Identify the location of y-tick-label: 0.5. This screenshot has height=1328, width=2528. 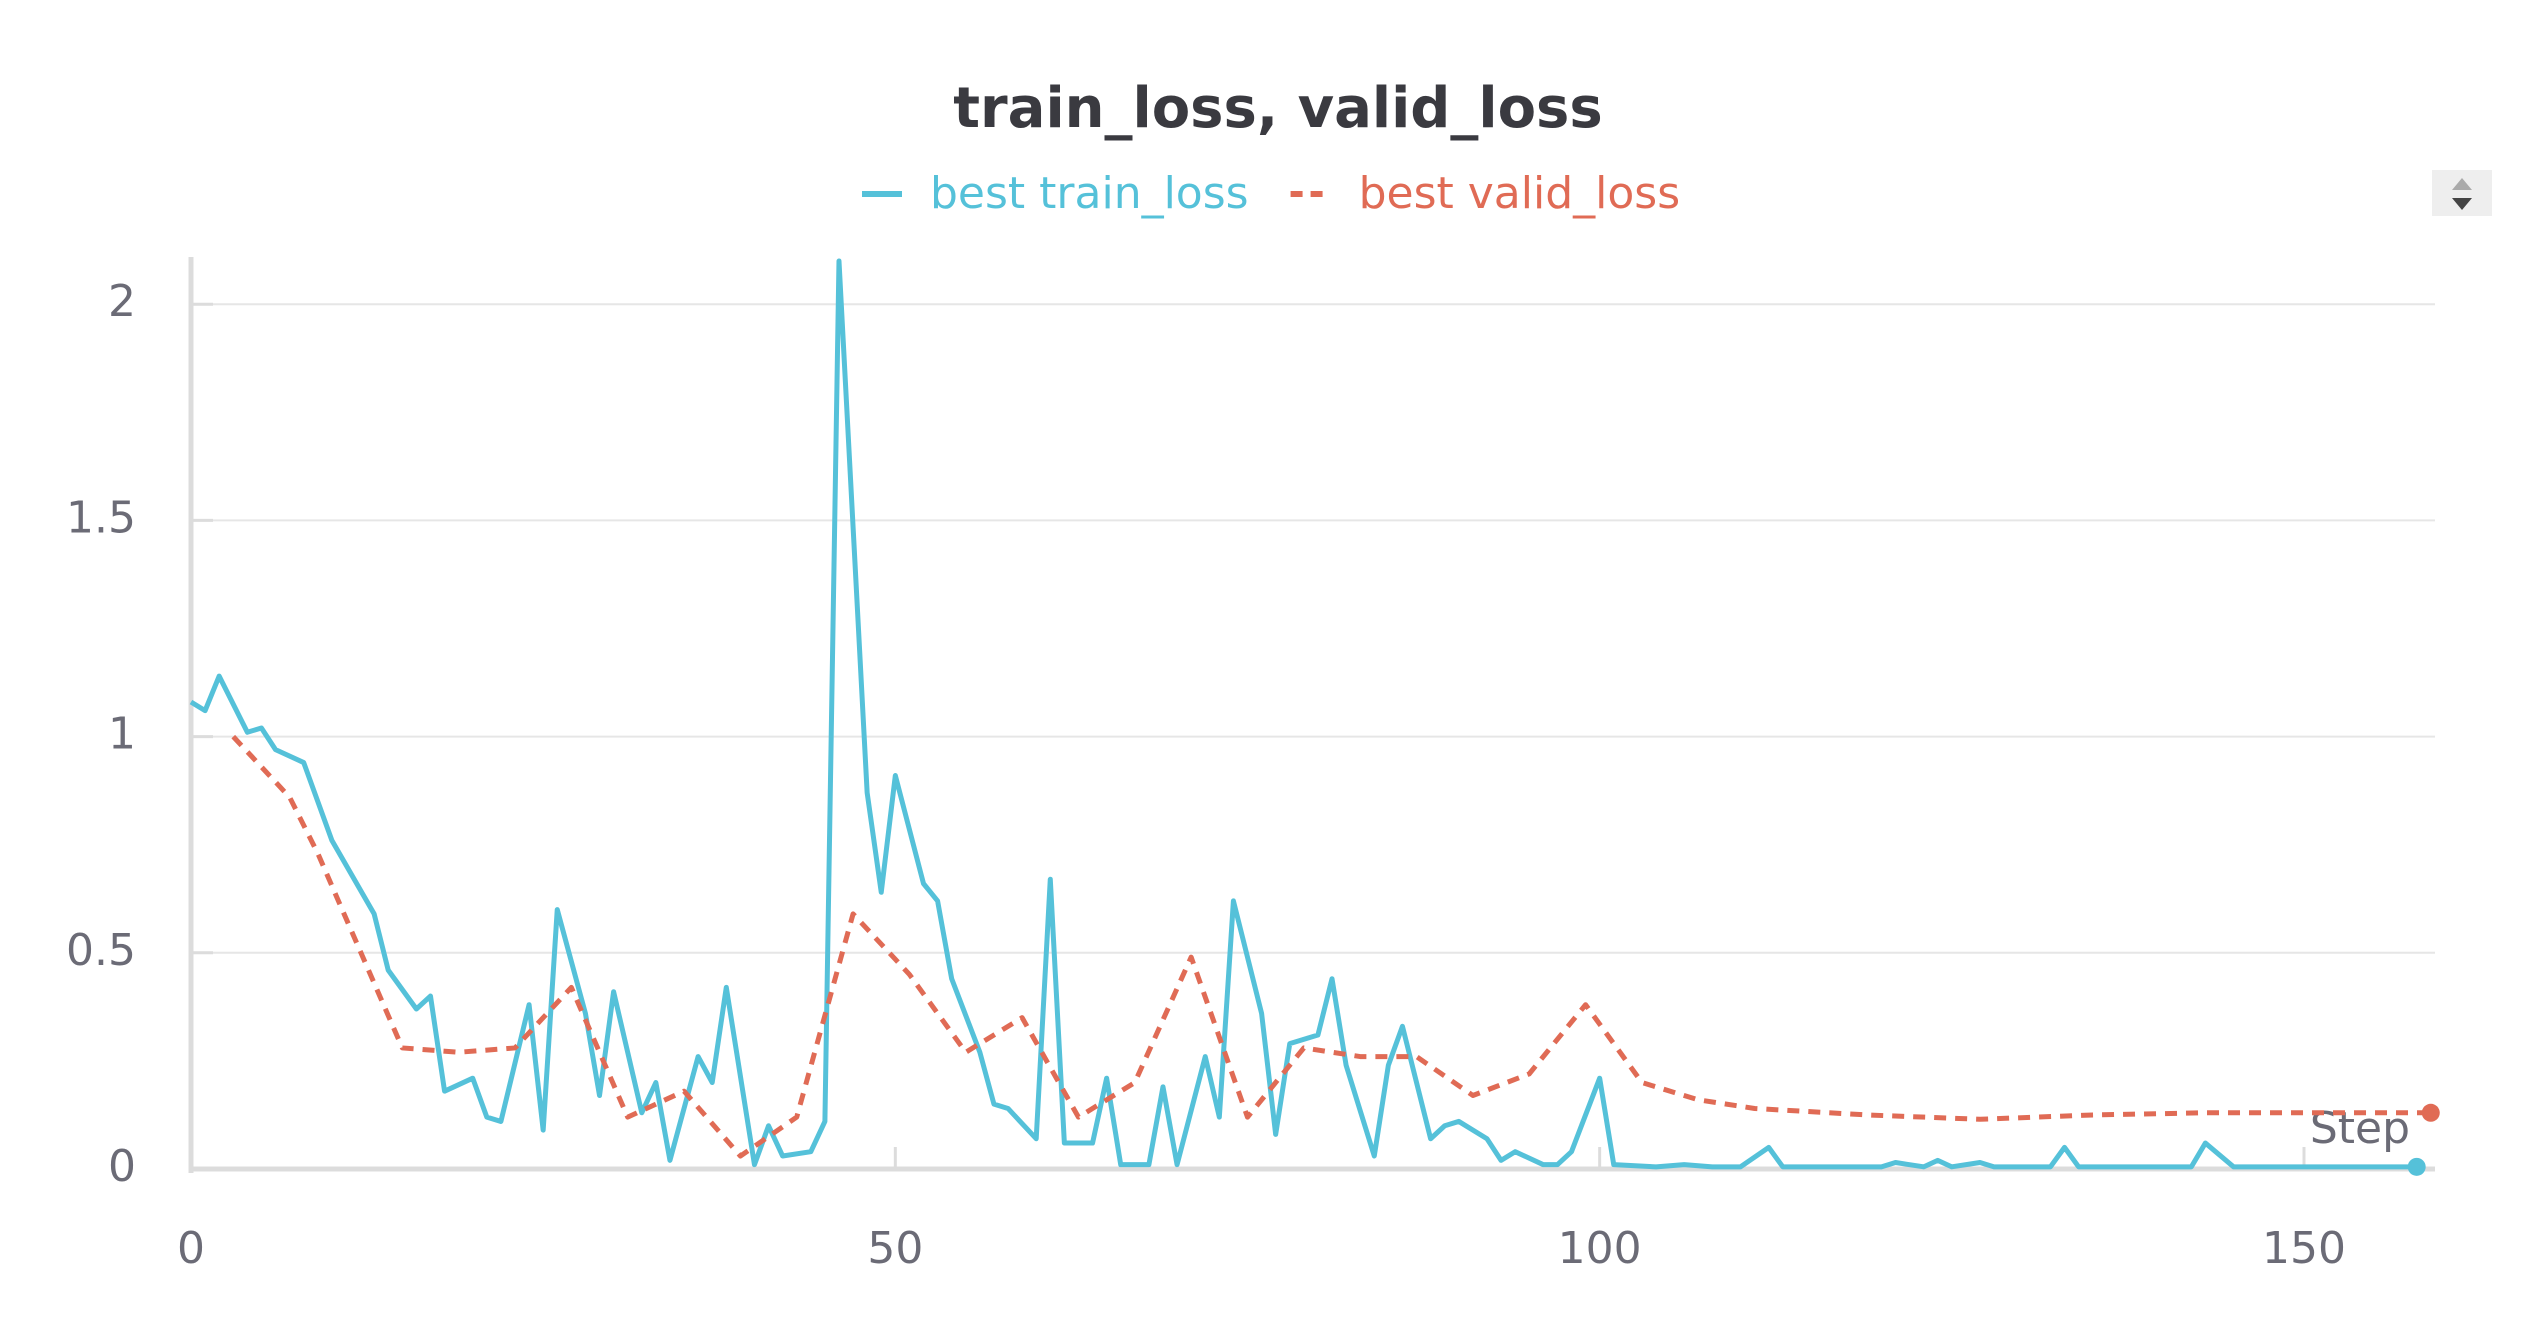
(101, 950).